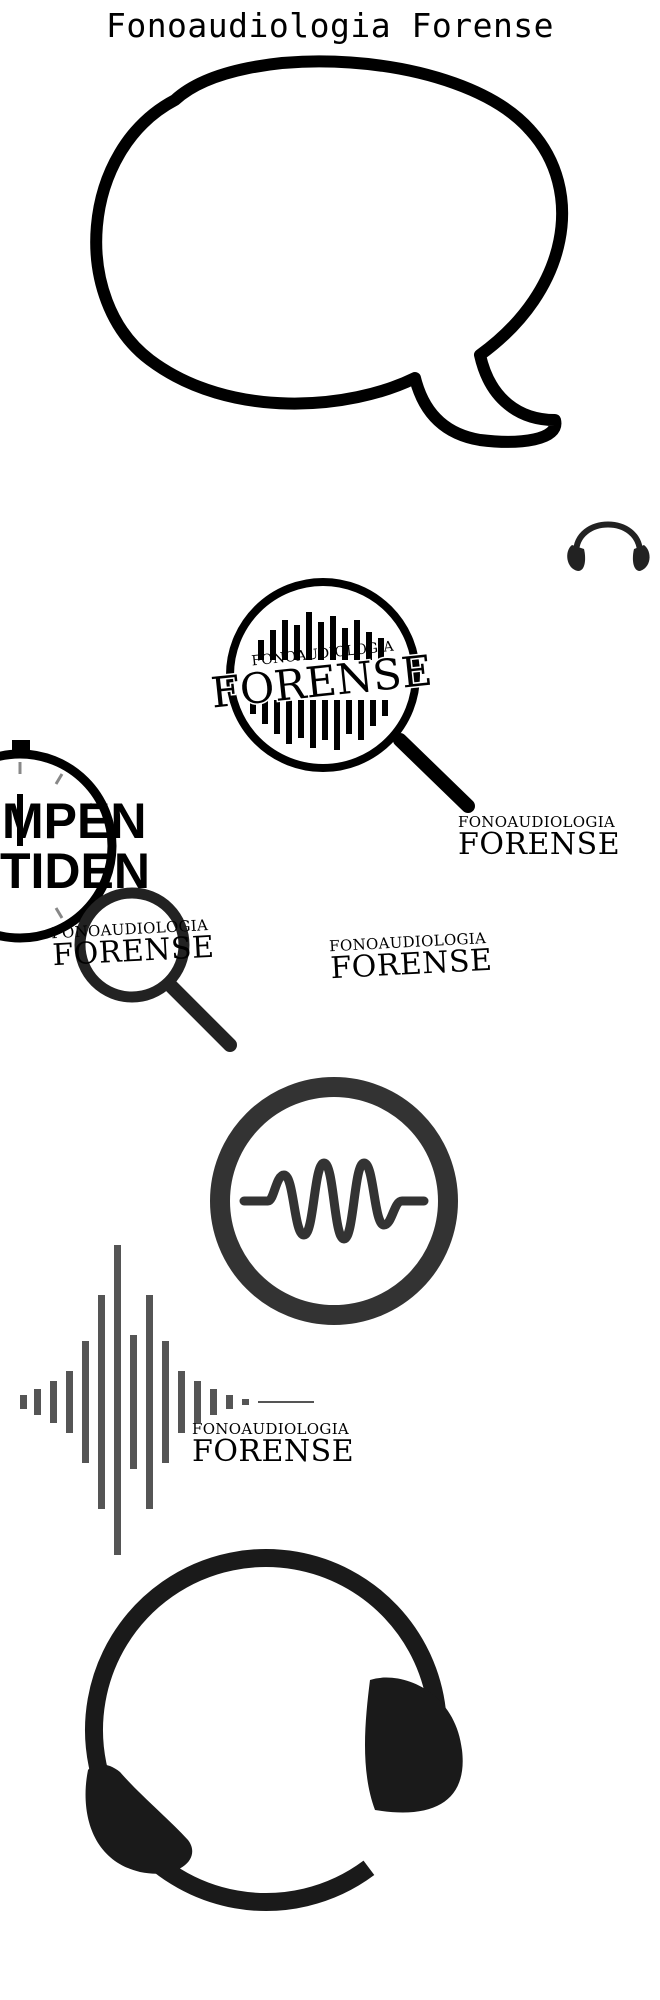  Describe the element at coordinates (74, 821) in the screenshot. I see `svg-text: MPEN` at that location.